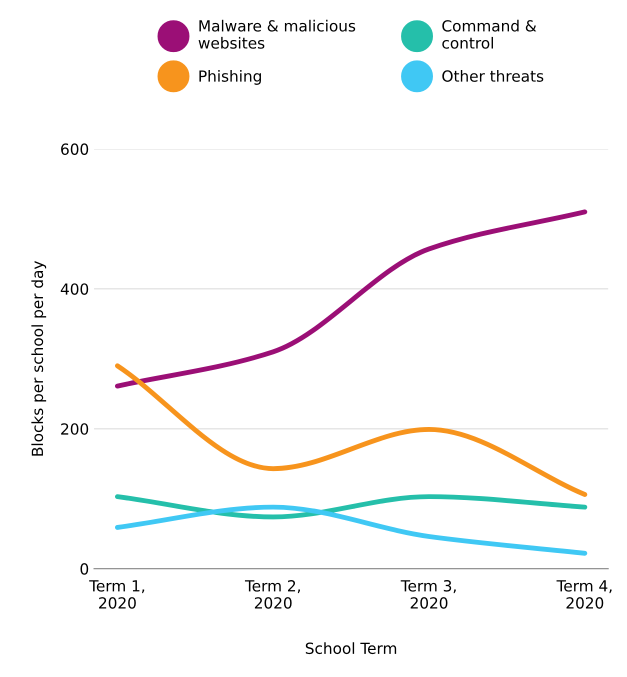 This screenshot has width=627, height=677. I want to click on x-tick-label: Term 4, 2020, so click(584, 594).